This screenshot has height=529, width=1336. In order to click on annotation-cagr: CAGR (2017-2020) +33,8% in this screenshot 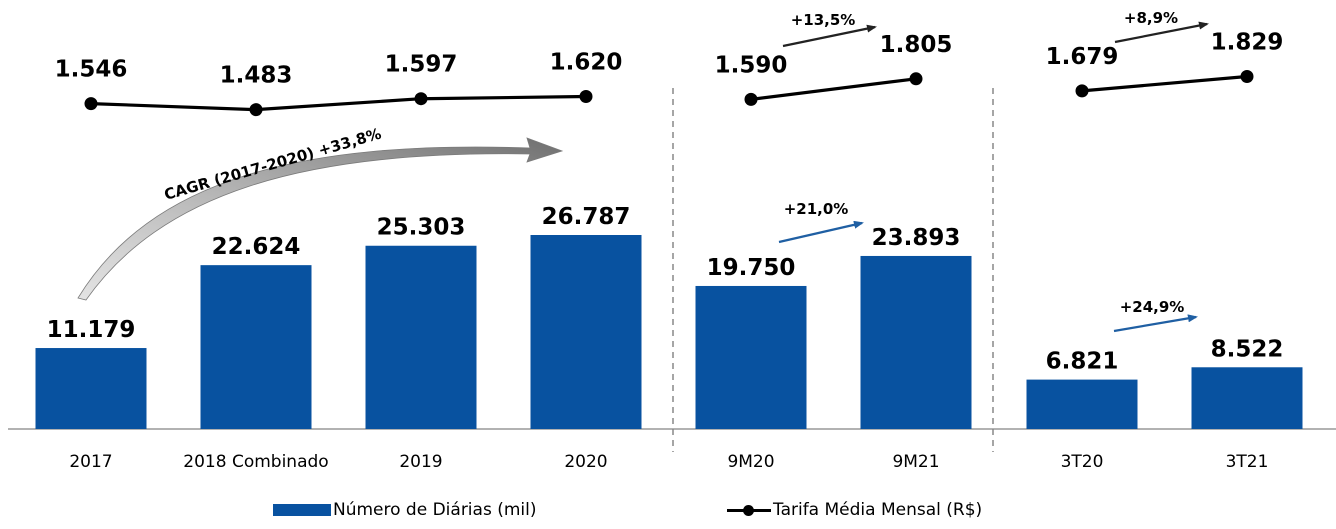, I will do `click(272, 164)`.